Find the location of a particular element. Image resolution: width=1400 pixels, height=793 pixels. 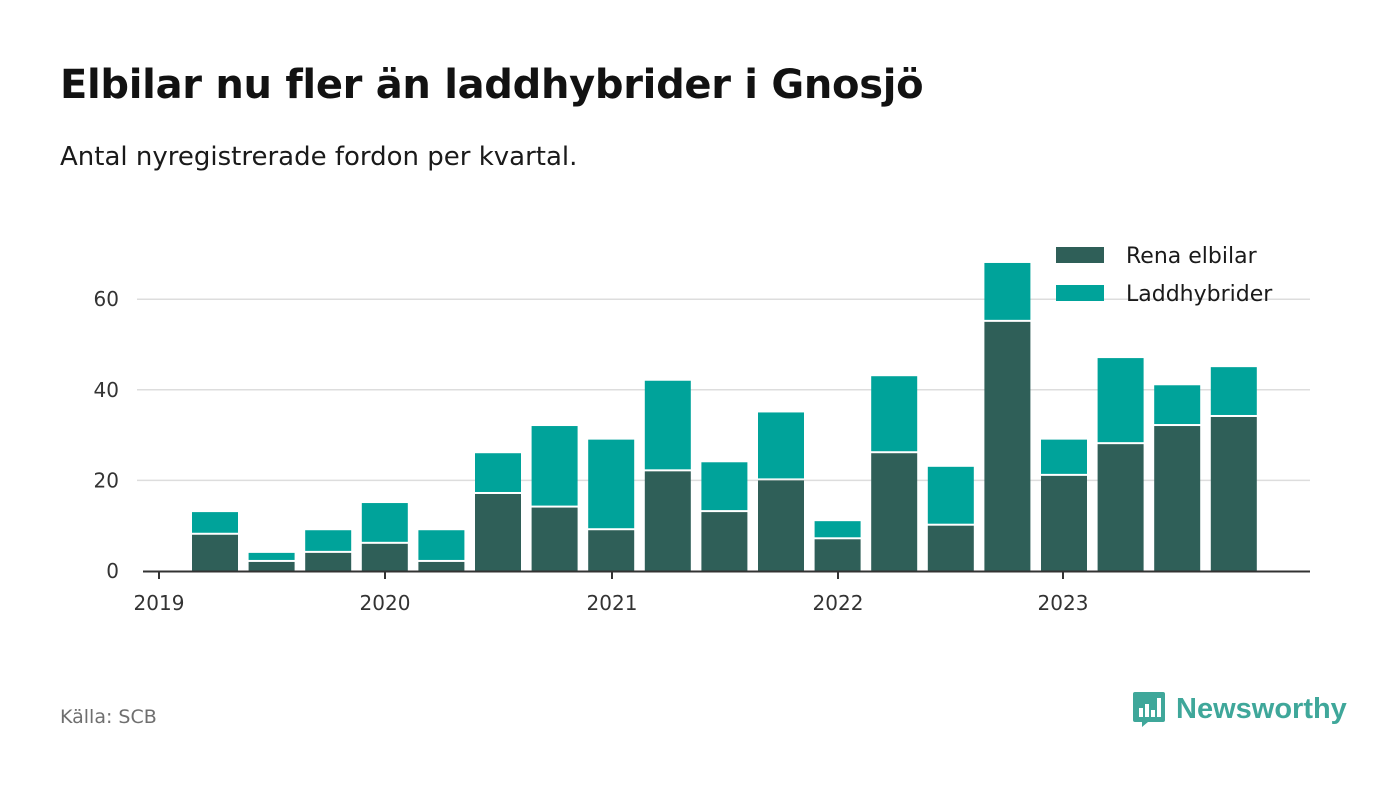

x-axis: 2019 2020 2021 2022 2023 is located at coordinates (722, 592).